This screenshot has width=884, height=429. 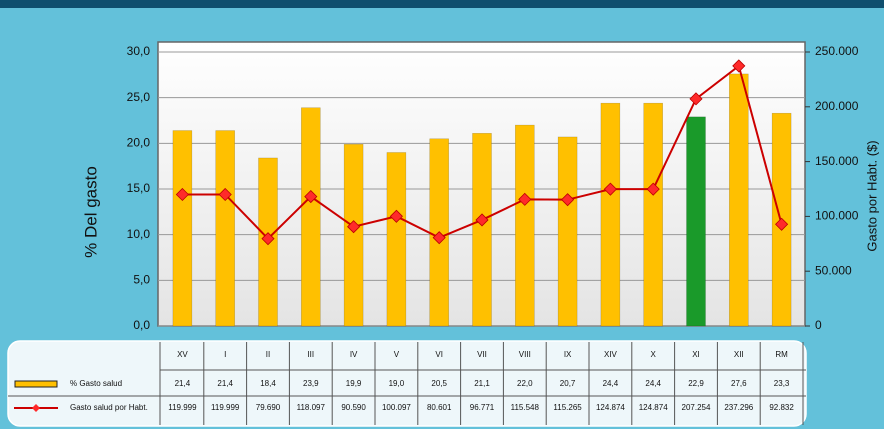 I want to click on y2-tick-label: 150.000, so click(x=837, y=161).